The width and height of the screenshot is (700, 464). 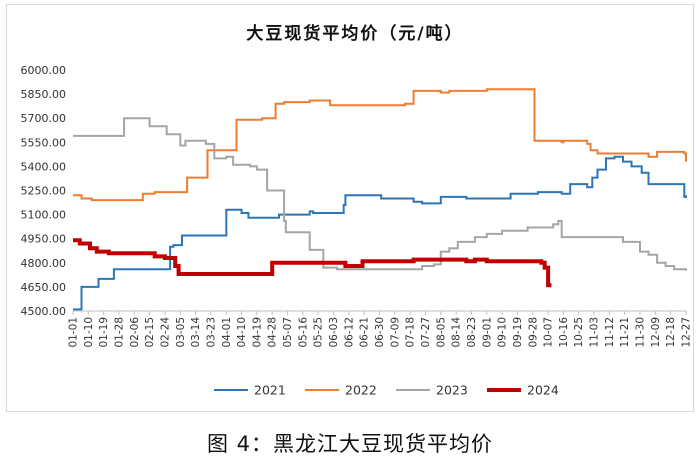 I want to click on x-tick-label: 01-01, so click(x=74, y=332).